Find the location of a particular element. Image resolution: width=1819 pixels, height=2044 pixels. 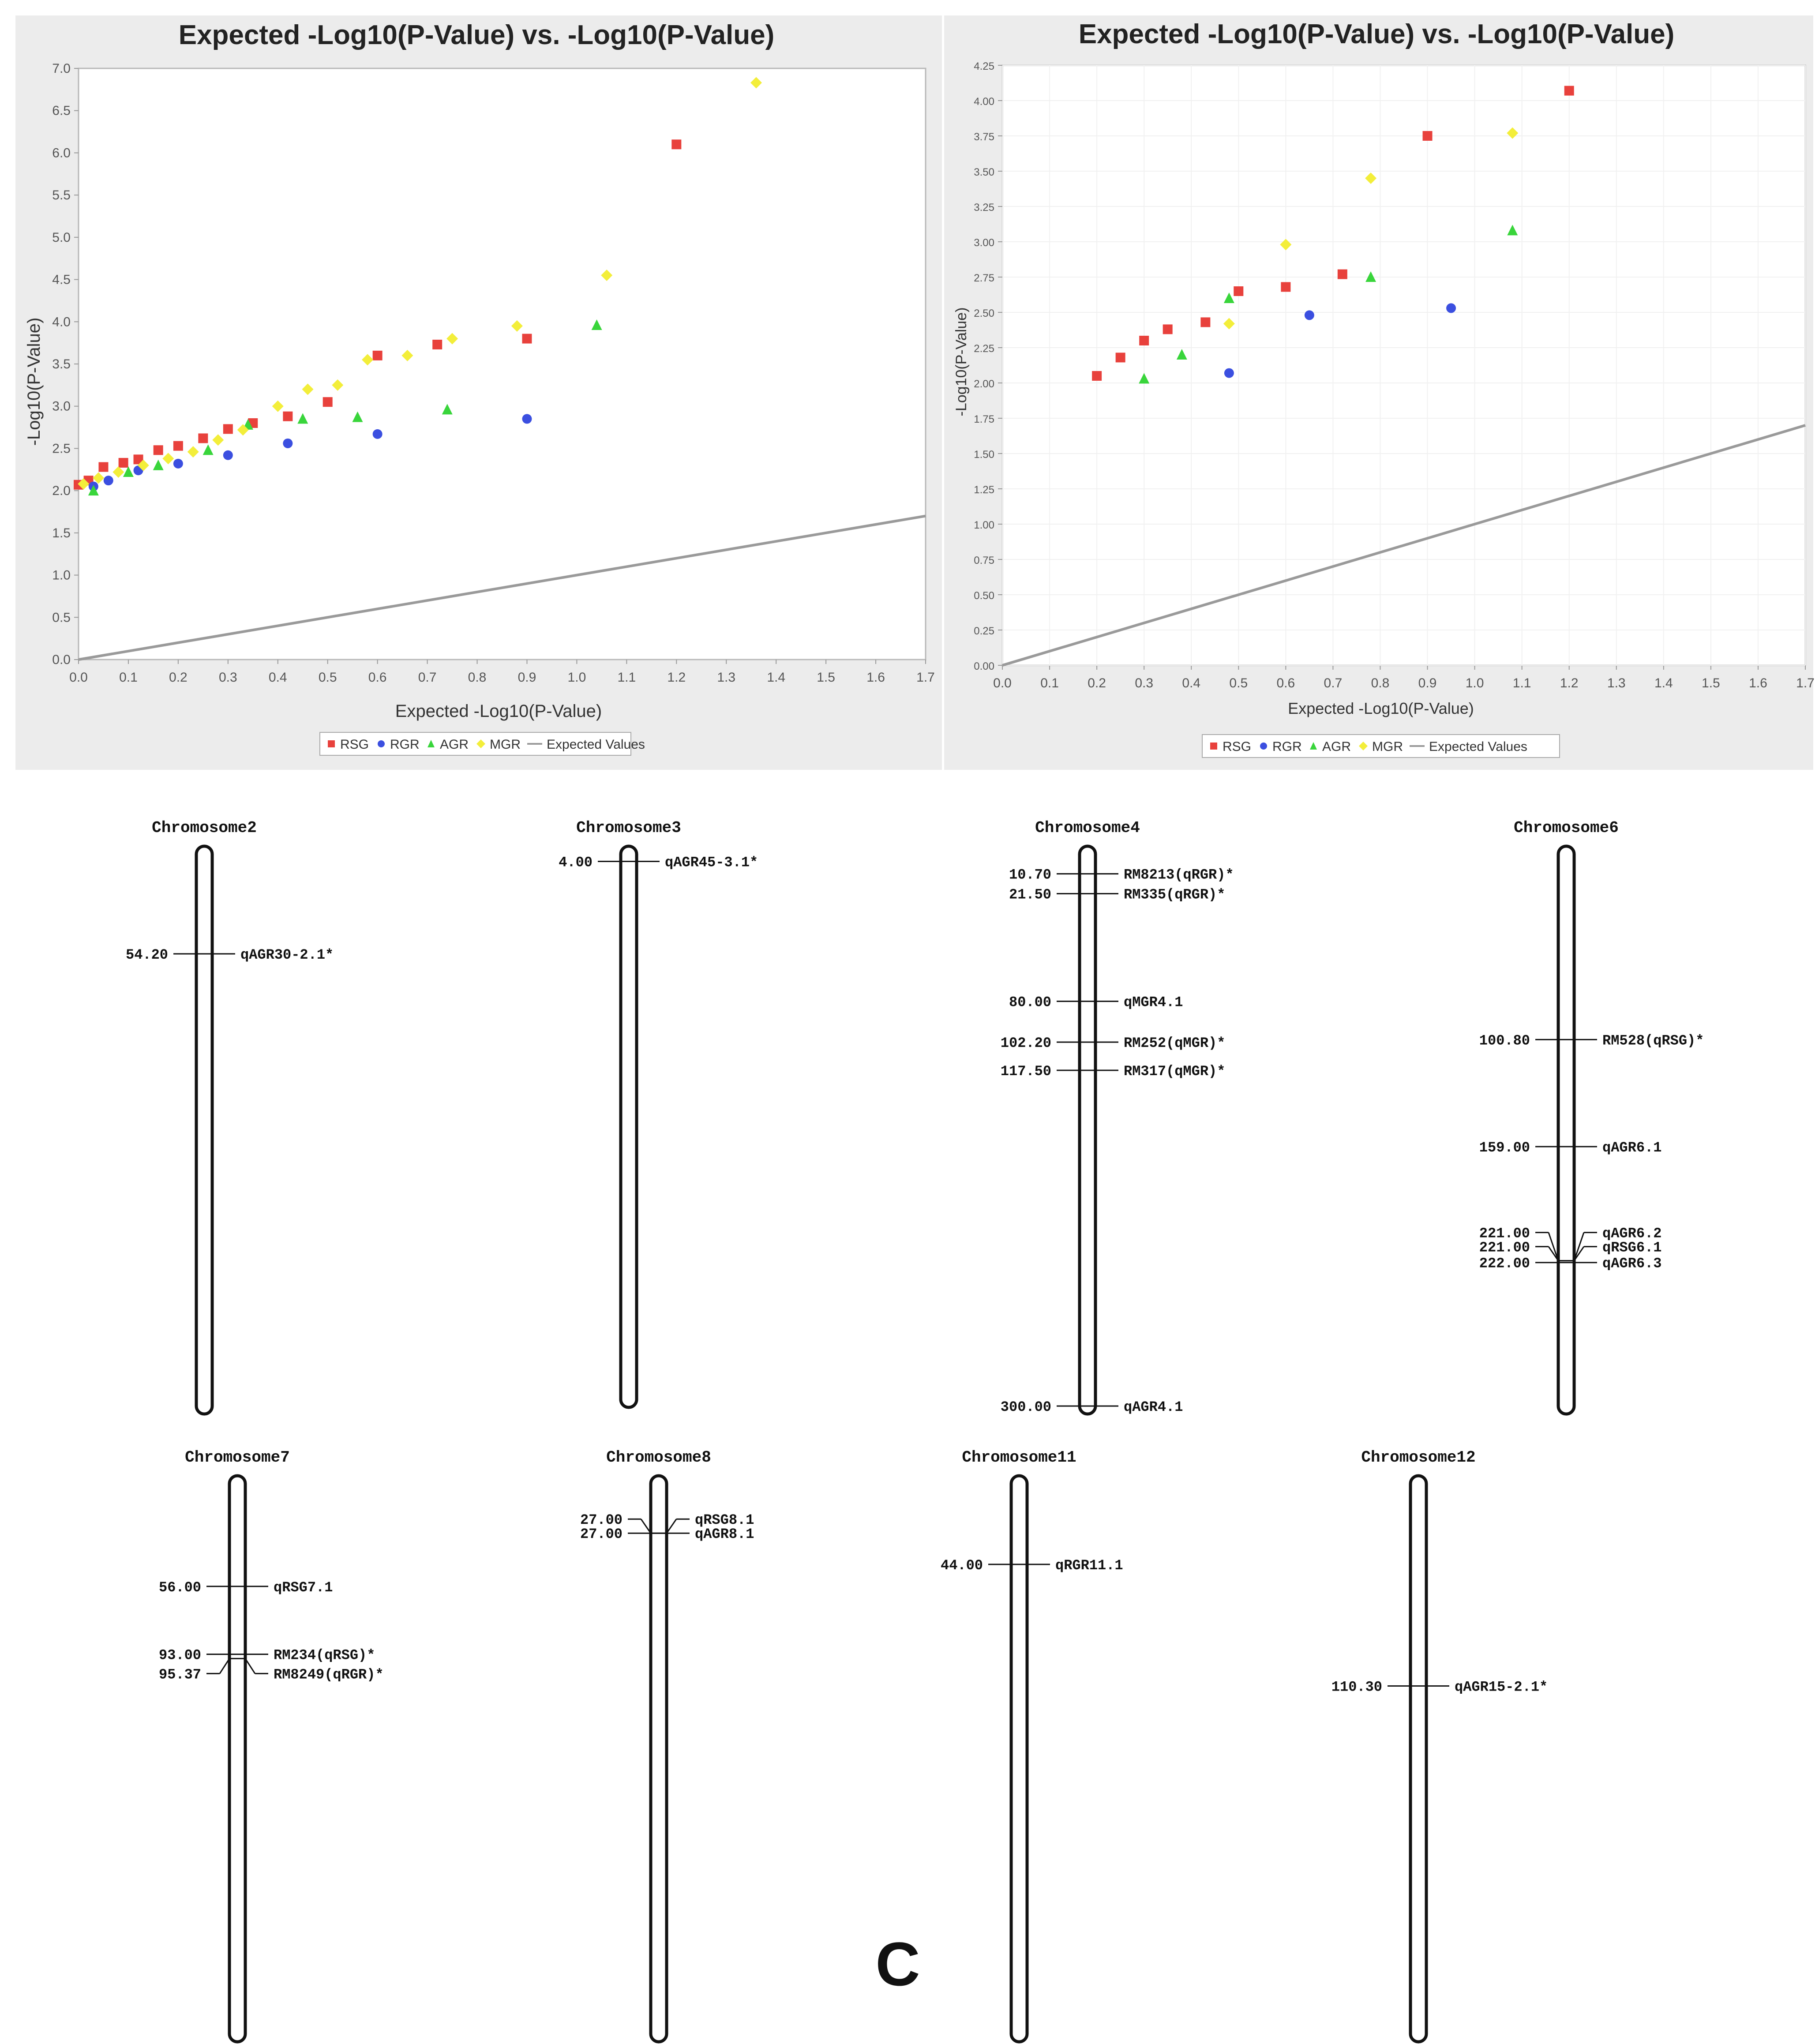

x-tick-label-B: 0.0 is located at coordinates (1003, 683).